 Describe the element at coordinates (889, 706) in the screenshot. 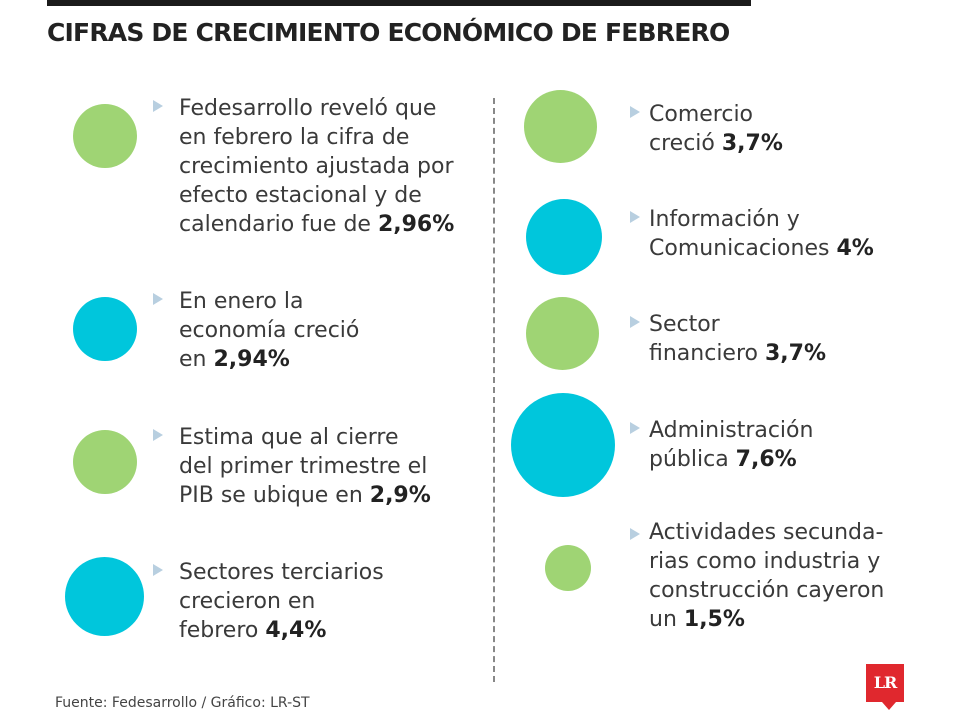

I see `lr-logo-tail` at that location.